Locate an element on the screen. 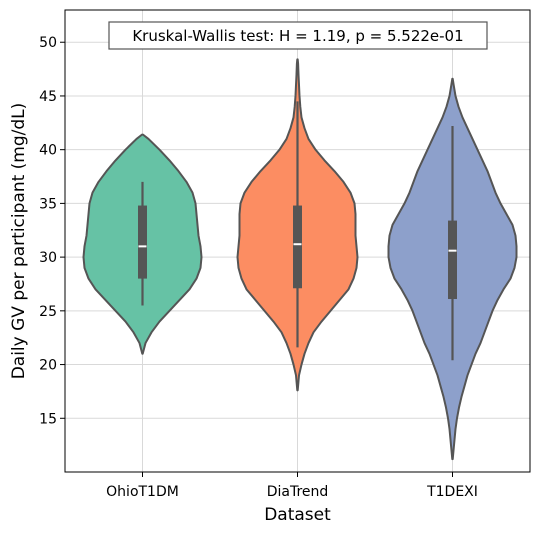 Image resolution: width=540 pixels, height=534 pixels. x-tick-label: T1DEXI is located at coordinates (452, 492).